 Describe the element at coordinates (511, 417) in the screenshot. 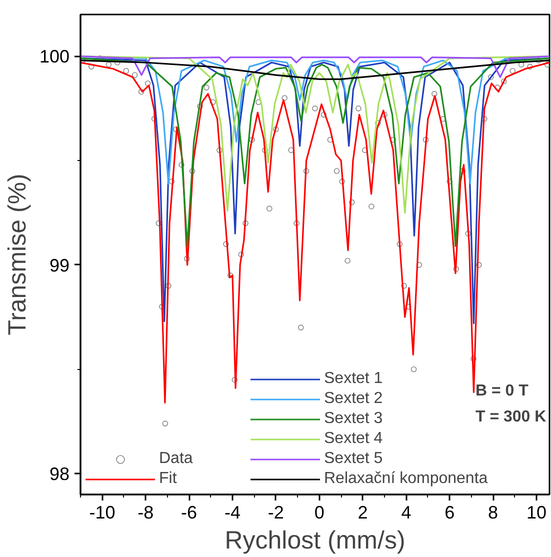

I see `annotation: T = 300 K` at that location.